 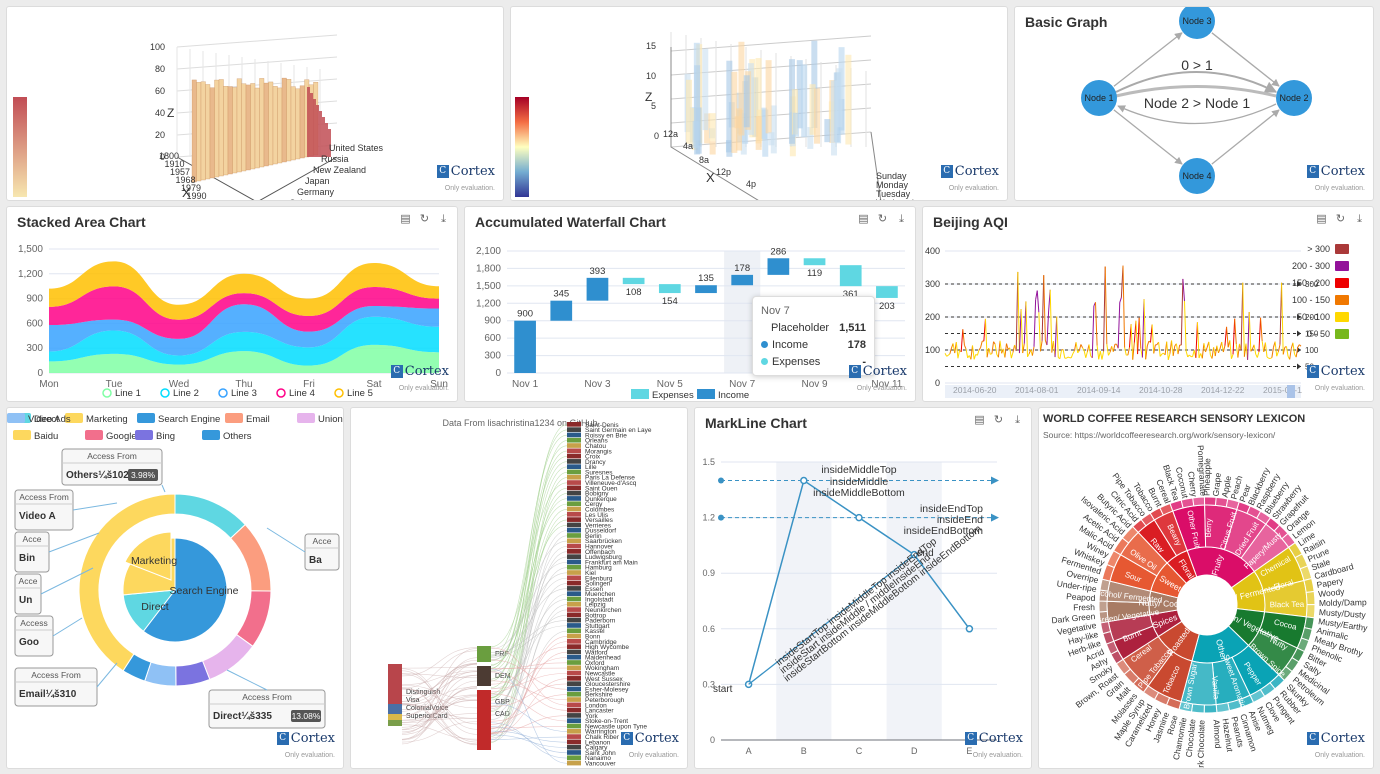 What do you see at coordinates (519, 423) in the screenshot?
I see `chart-subtitle: Data From lisachristina1234 on GitHub` at bounding box center [519, 423].